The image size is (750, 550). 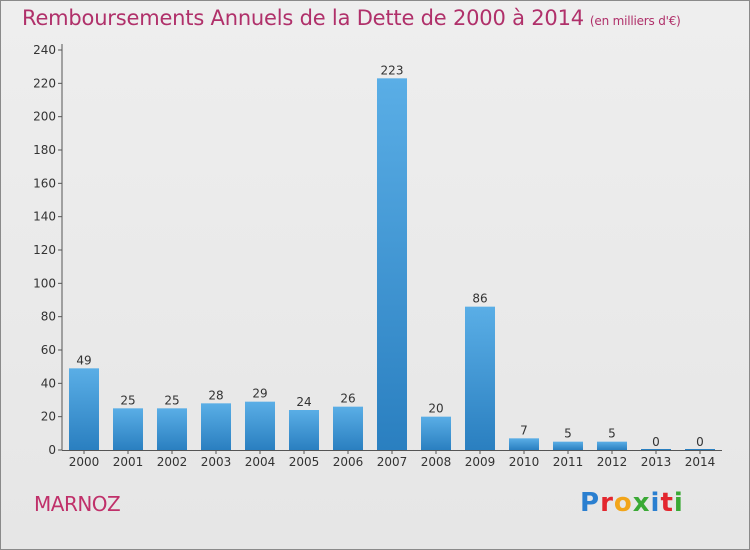 What do you see at coordinates (667, 503) in the screenshot?
I see `logo-letter: t` at bounding box center [667, 503].